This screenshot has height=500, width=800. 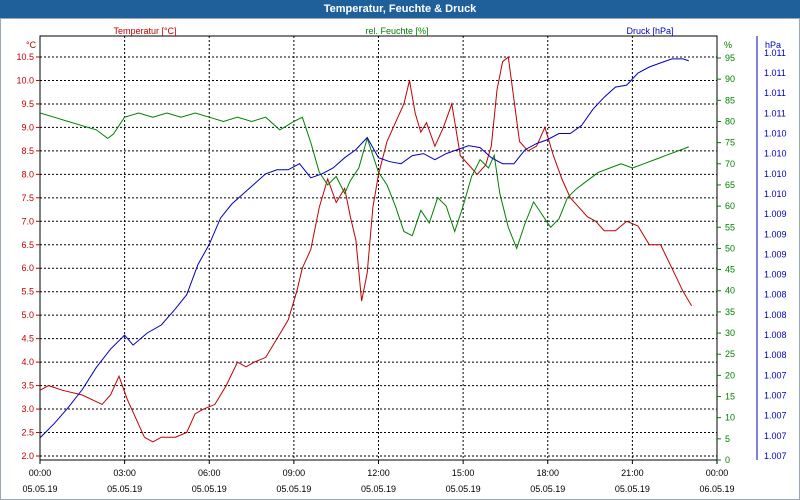 What do you see at coordinates (27, 245) in the screenshot?
I see `temp-tick-label: 6.5` at bounding box center [27, 245].